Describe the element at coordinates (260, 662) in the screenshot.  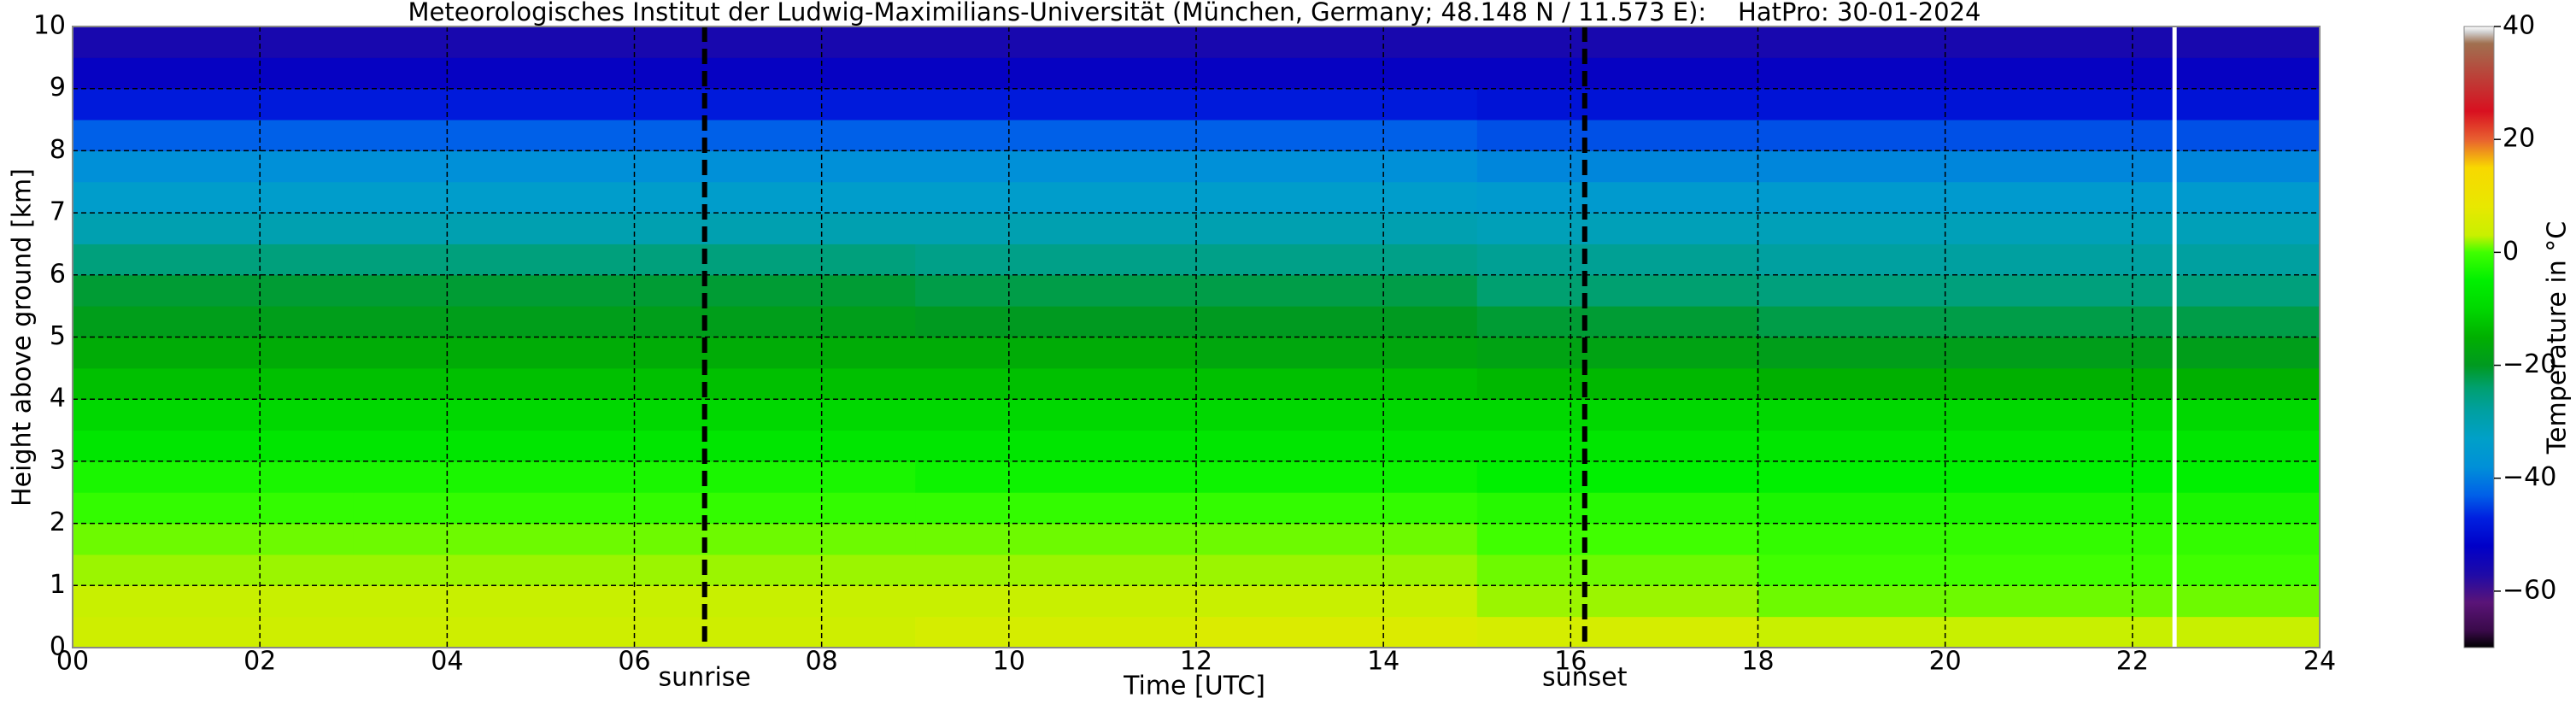
I see `x-tick-label: 02` at that location.